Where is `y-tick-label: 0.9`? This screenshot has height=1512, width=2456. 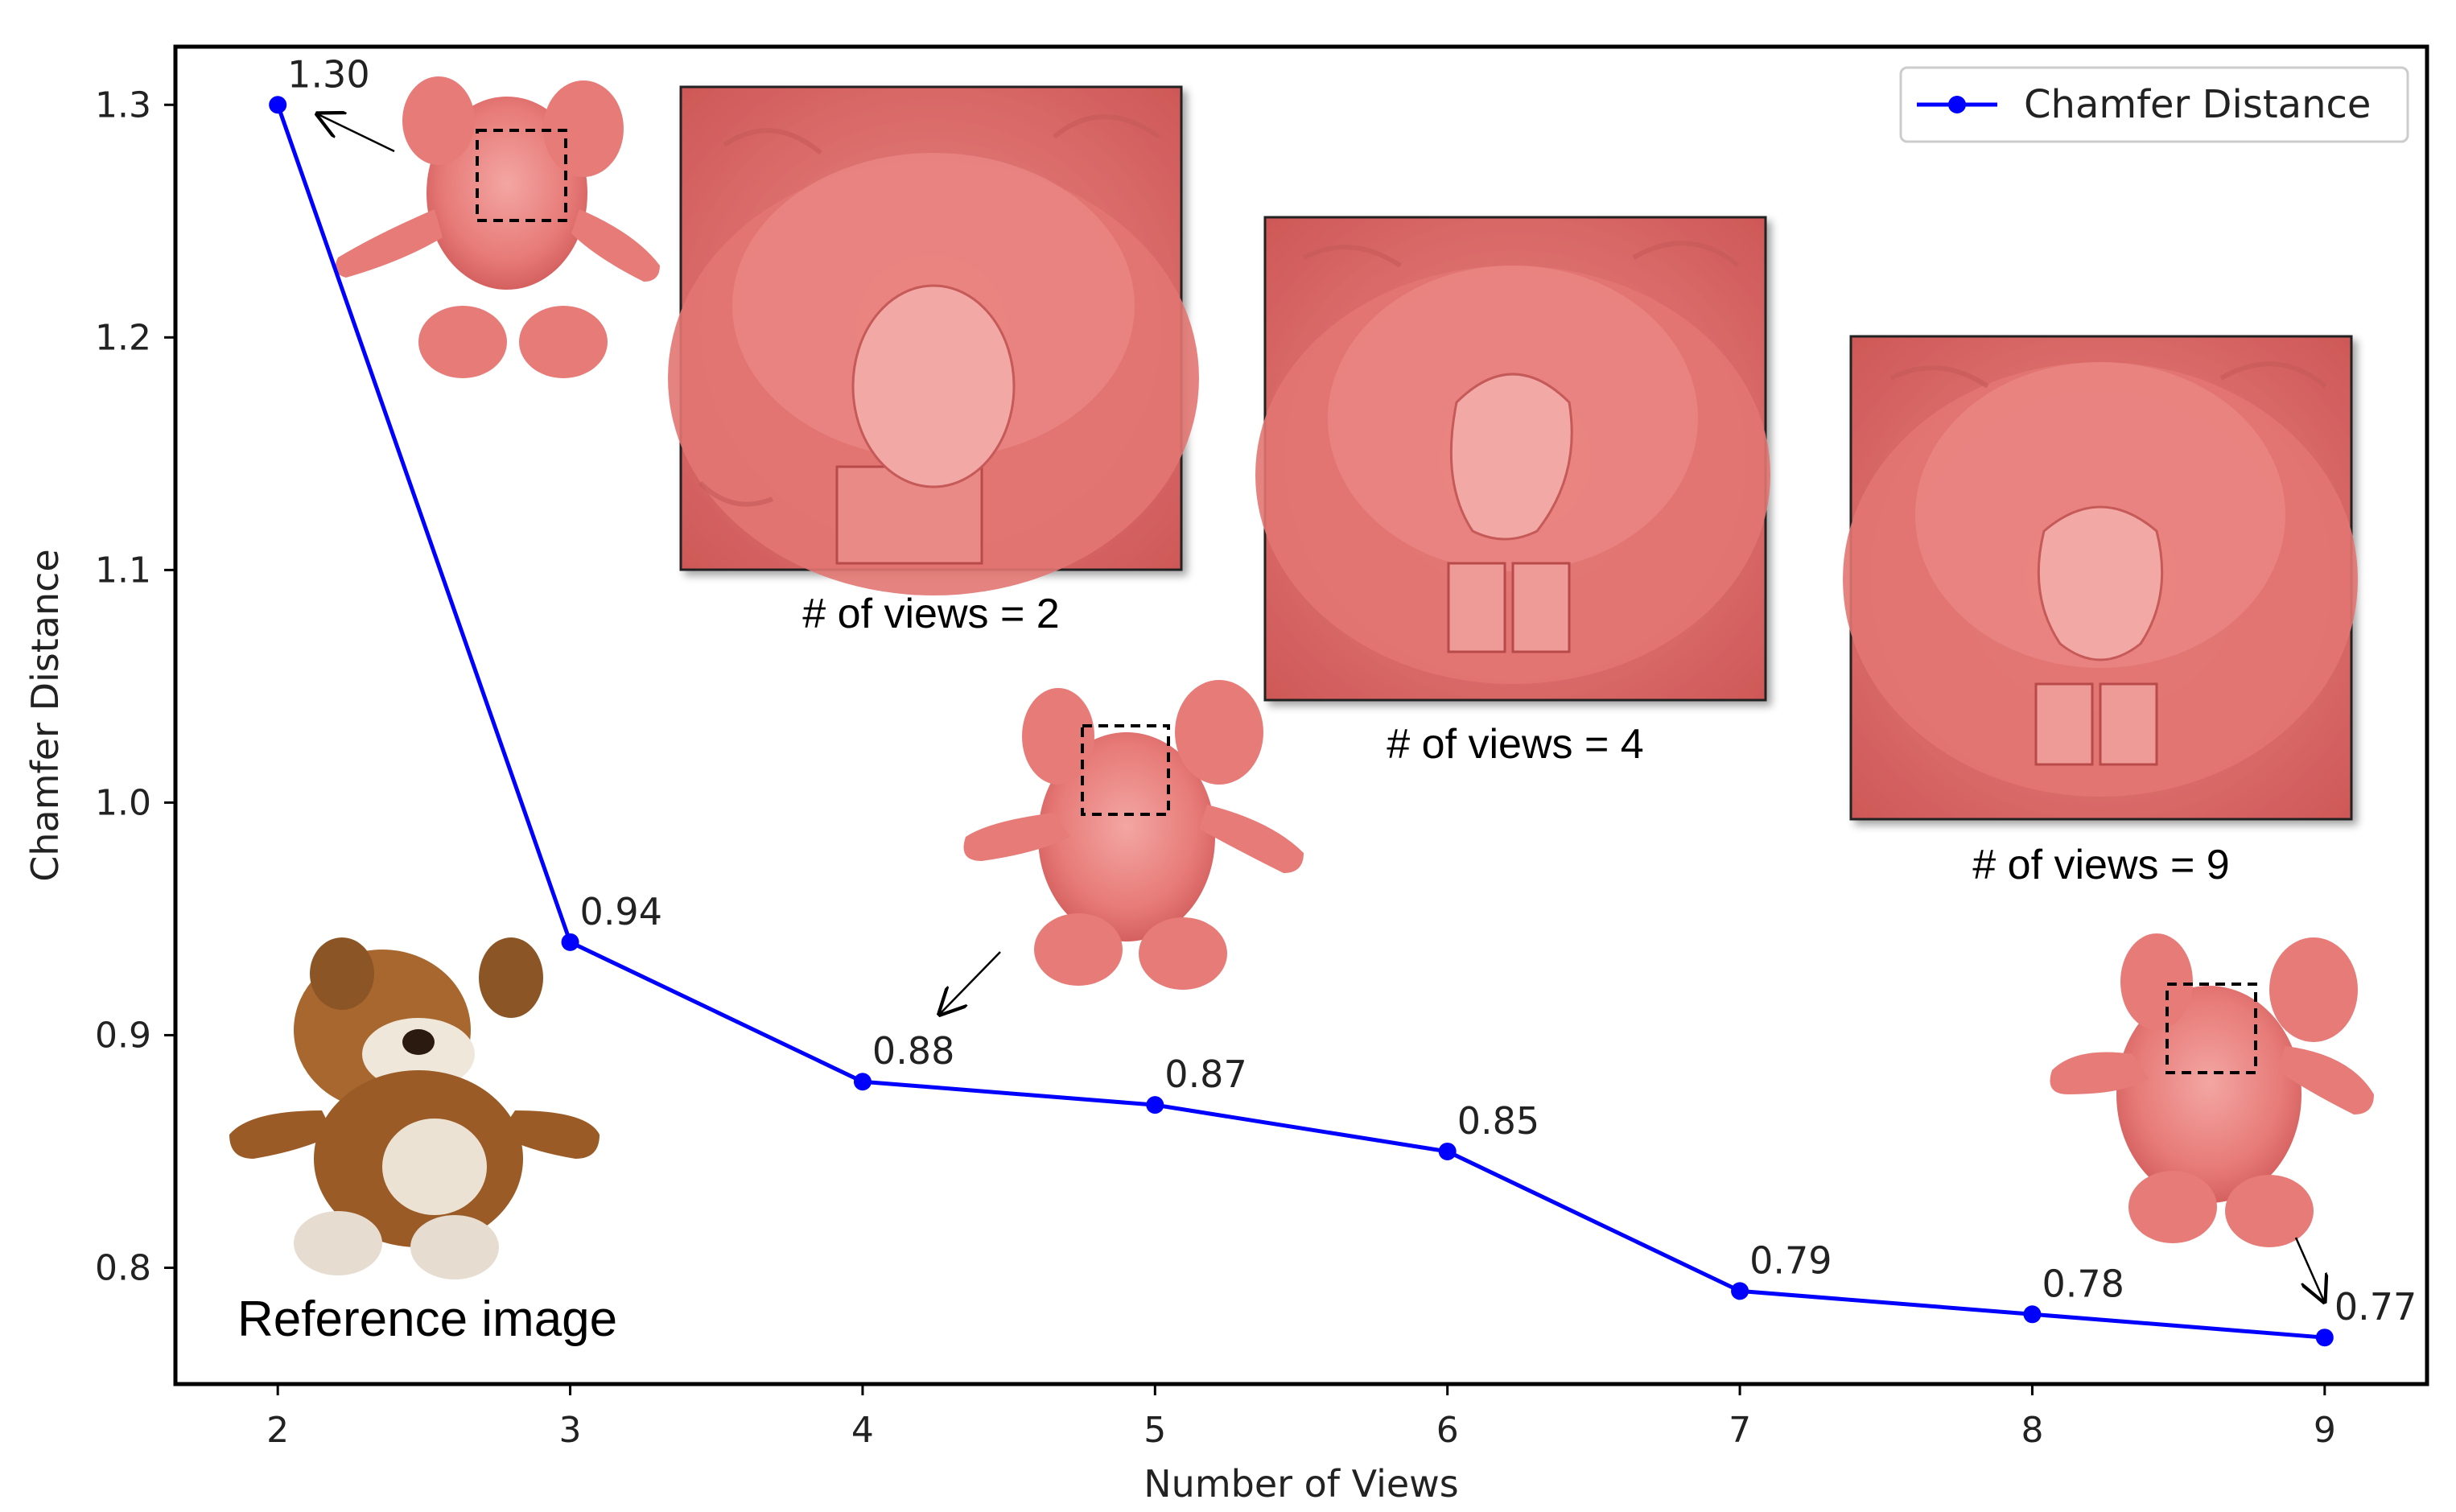
y-tick-label: 0.9 is located at coordinates (123, 1035).